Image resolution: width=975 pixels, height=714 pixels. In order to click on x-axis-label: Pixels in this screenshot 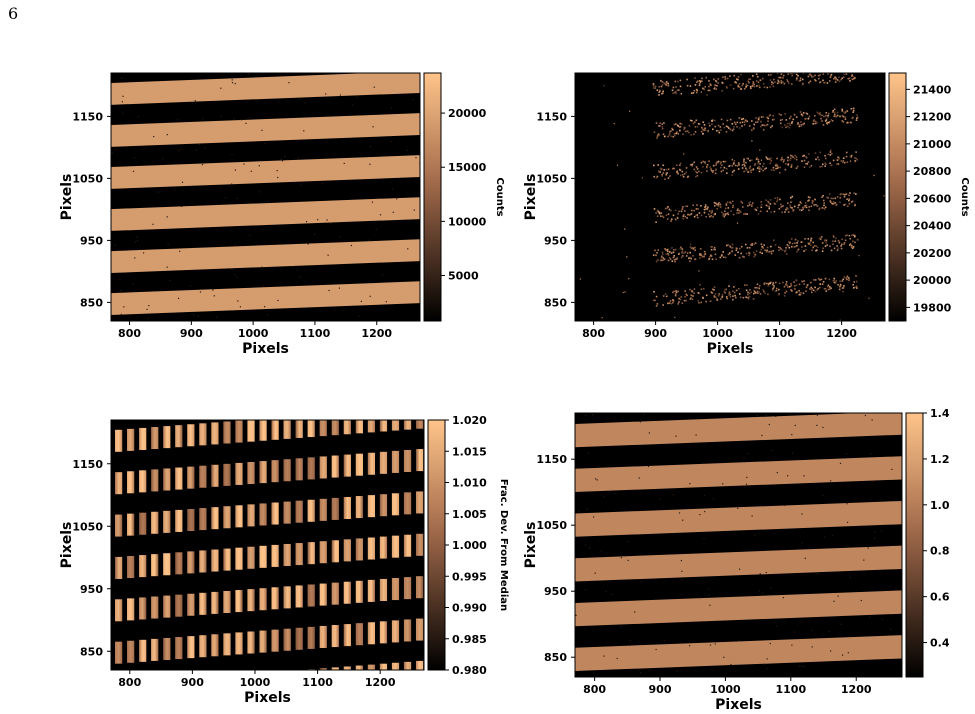, I will do `click(267, 698)`.